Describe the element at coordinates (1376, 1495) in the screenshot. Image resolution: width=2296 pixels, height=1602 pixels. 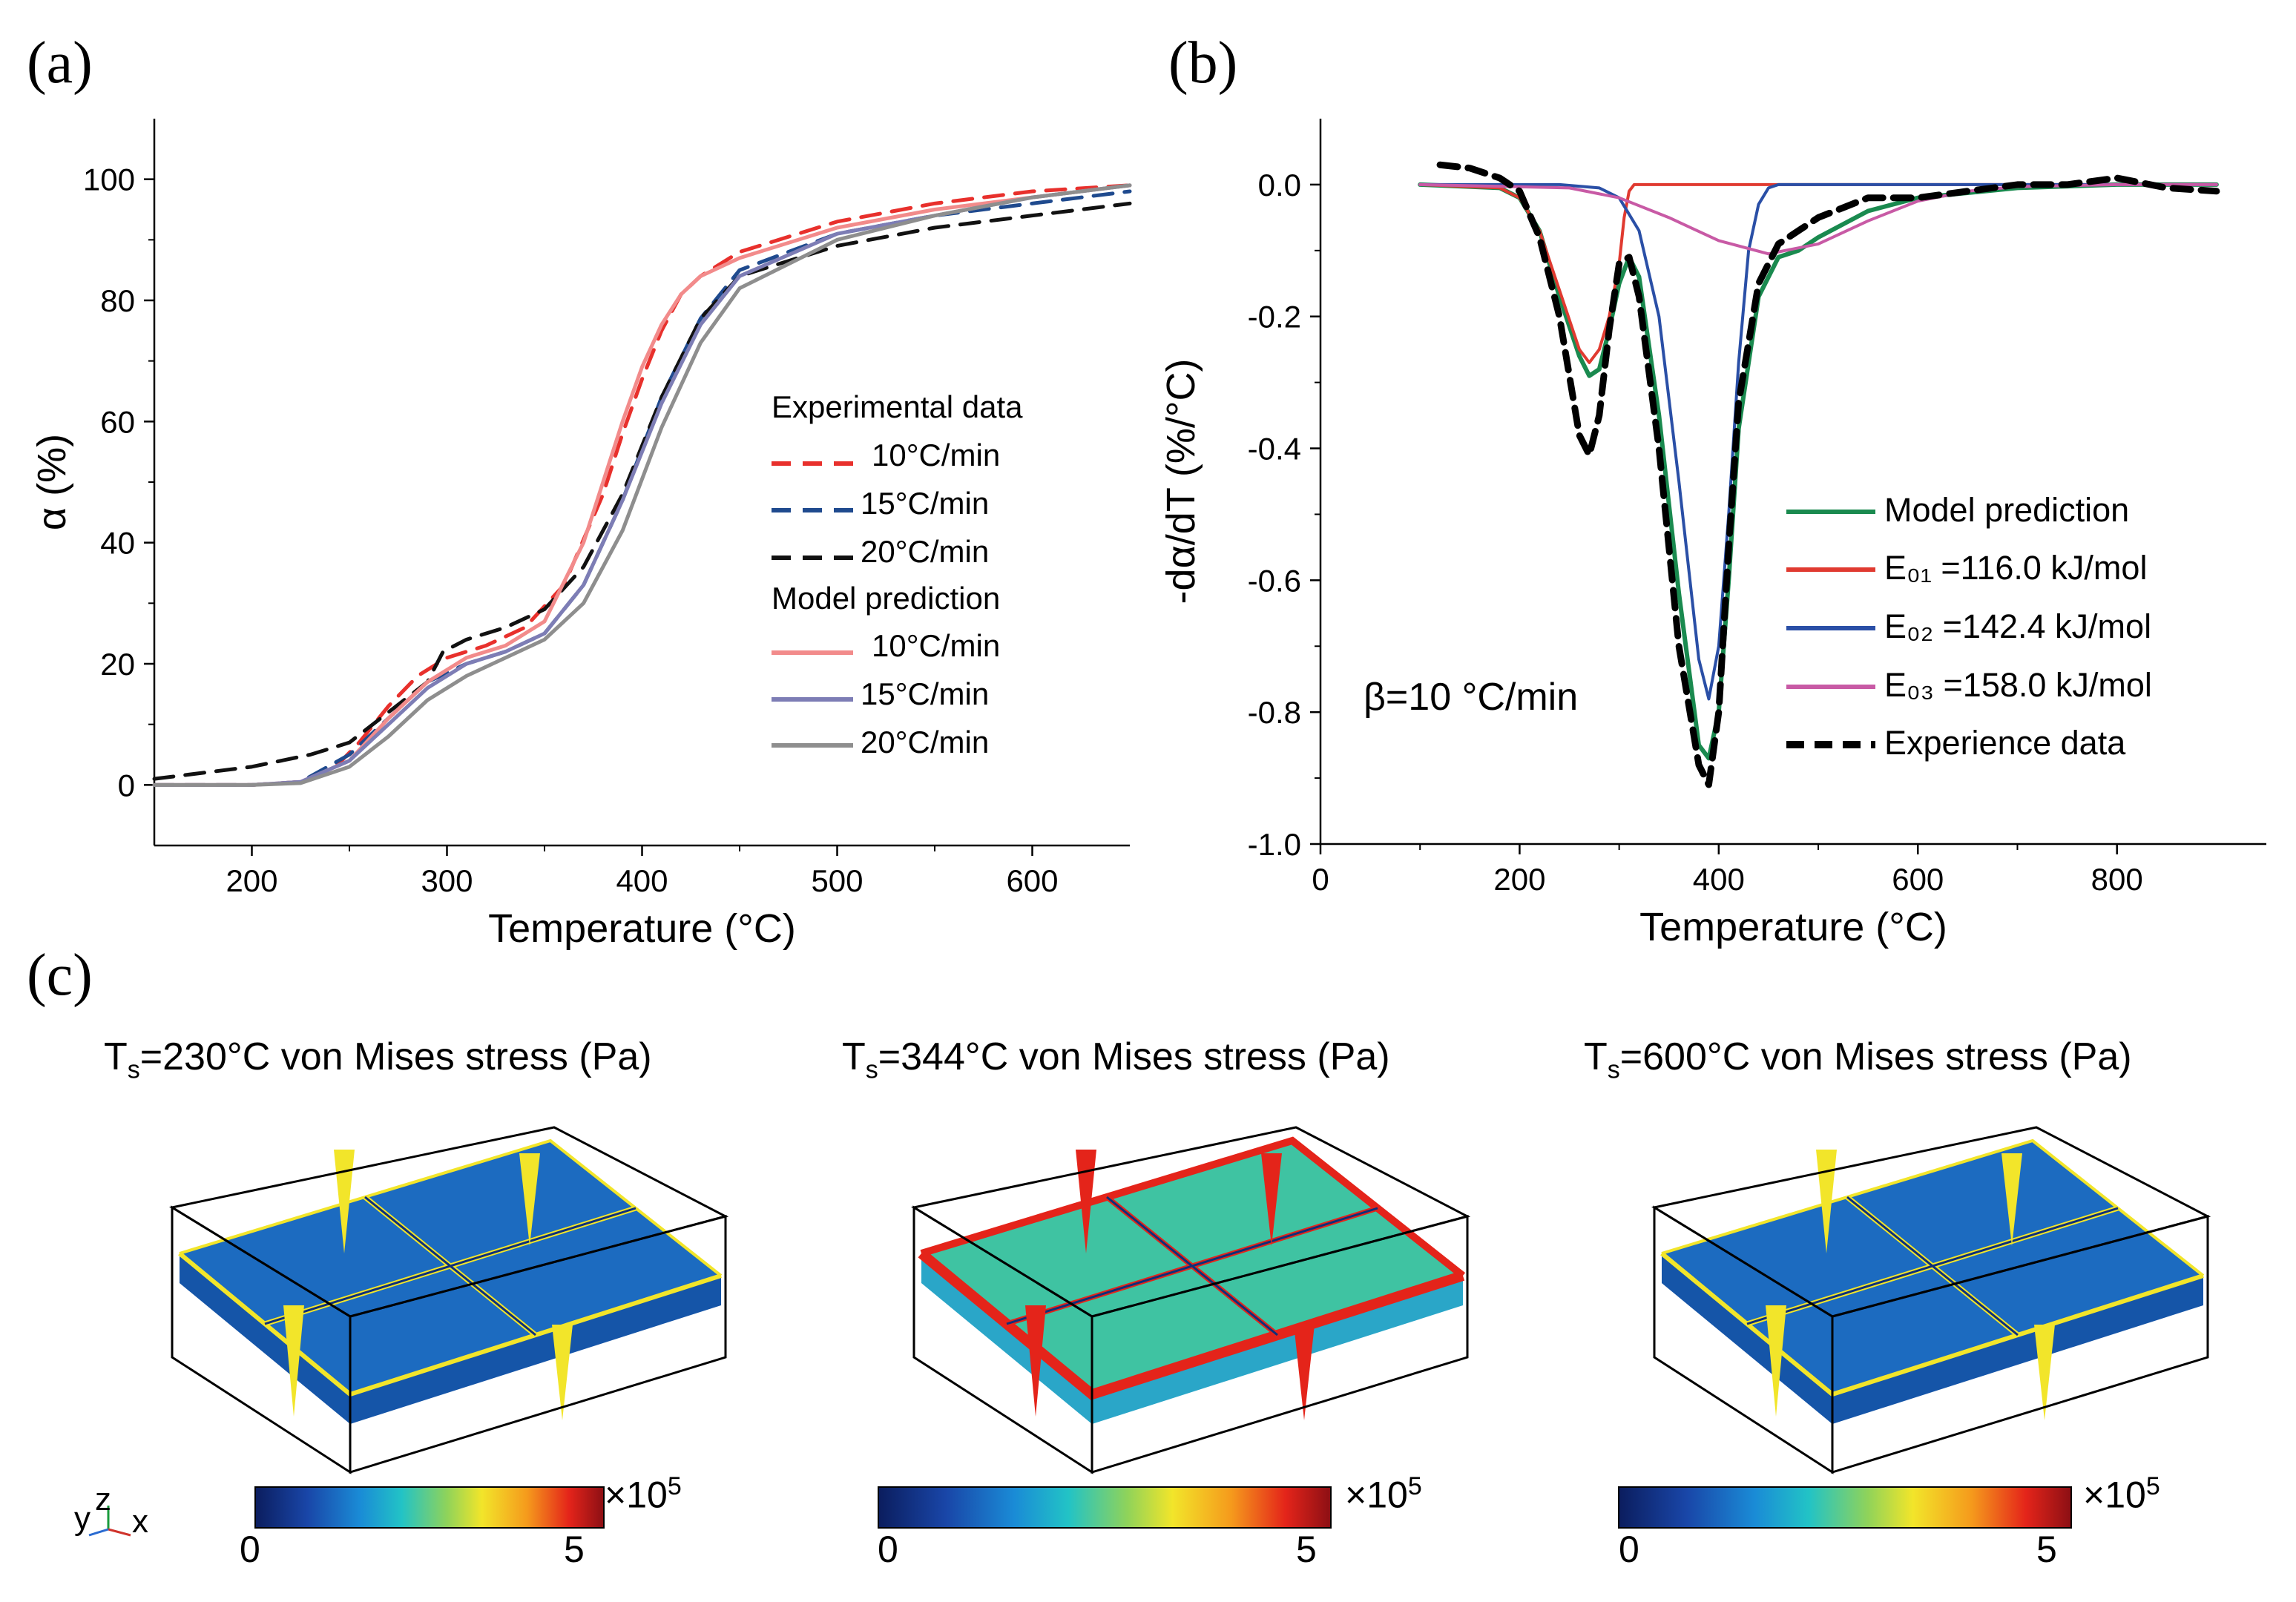
I see `colorbar-2-mult-text: ×10` at that location.